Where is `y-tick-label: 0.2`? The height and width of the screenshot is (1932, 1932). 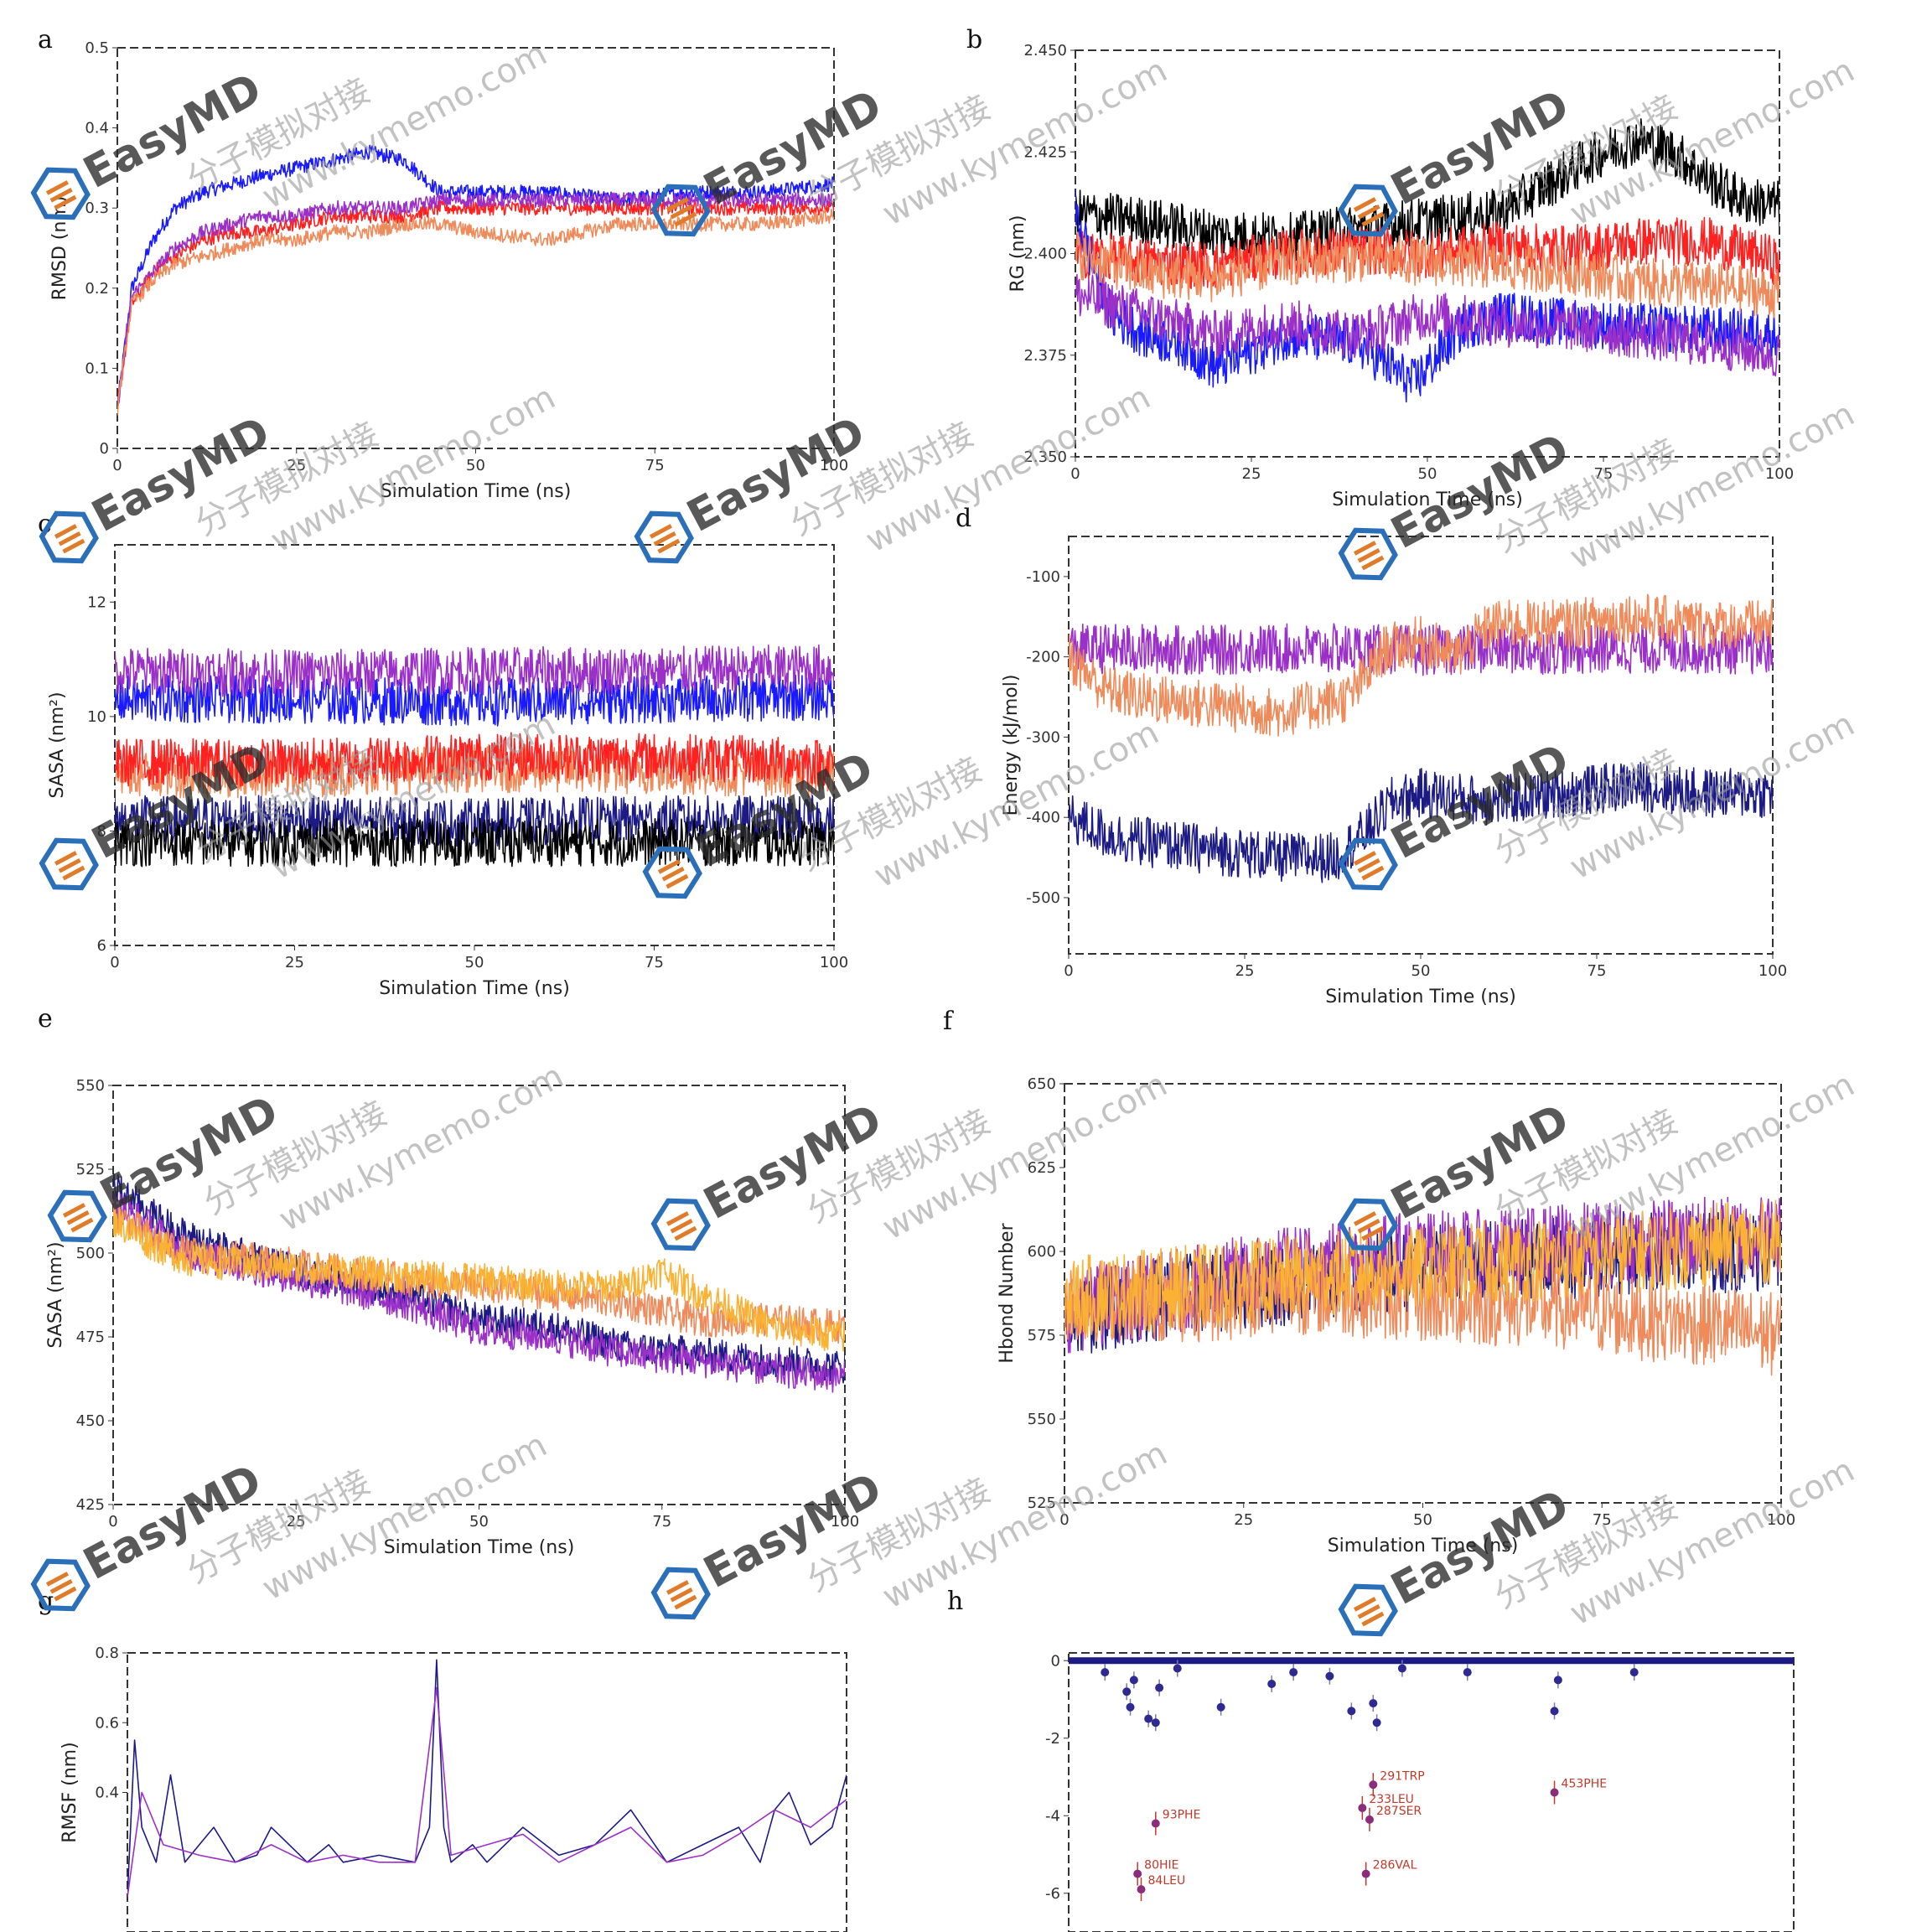 y-tick-label: 0.2 is located at coordinates (97, 289).